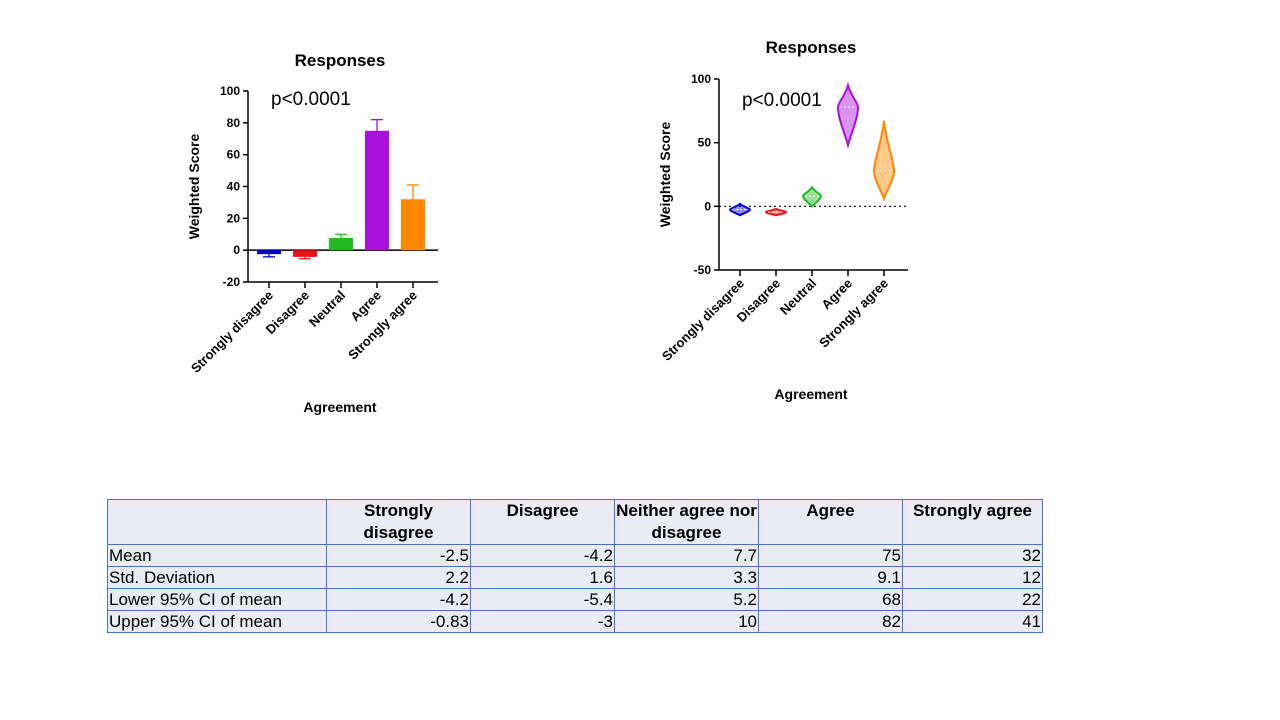 The width and height of the screenshot is (1280, 720). Describe the element at coordinates (686, 621) in the screenshot. I see `table-cell: 10` at that location.